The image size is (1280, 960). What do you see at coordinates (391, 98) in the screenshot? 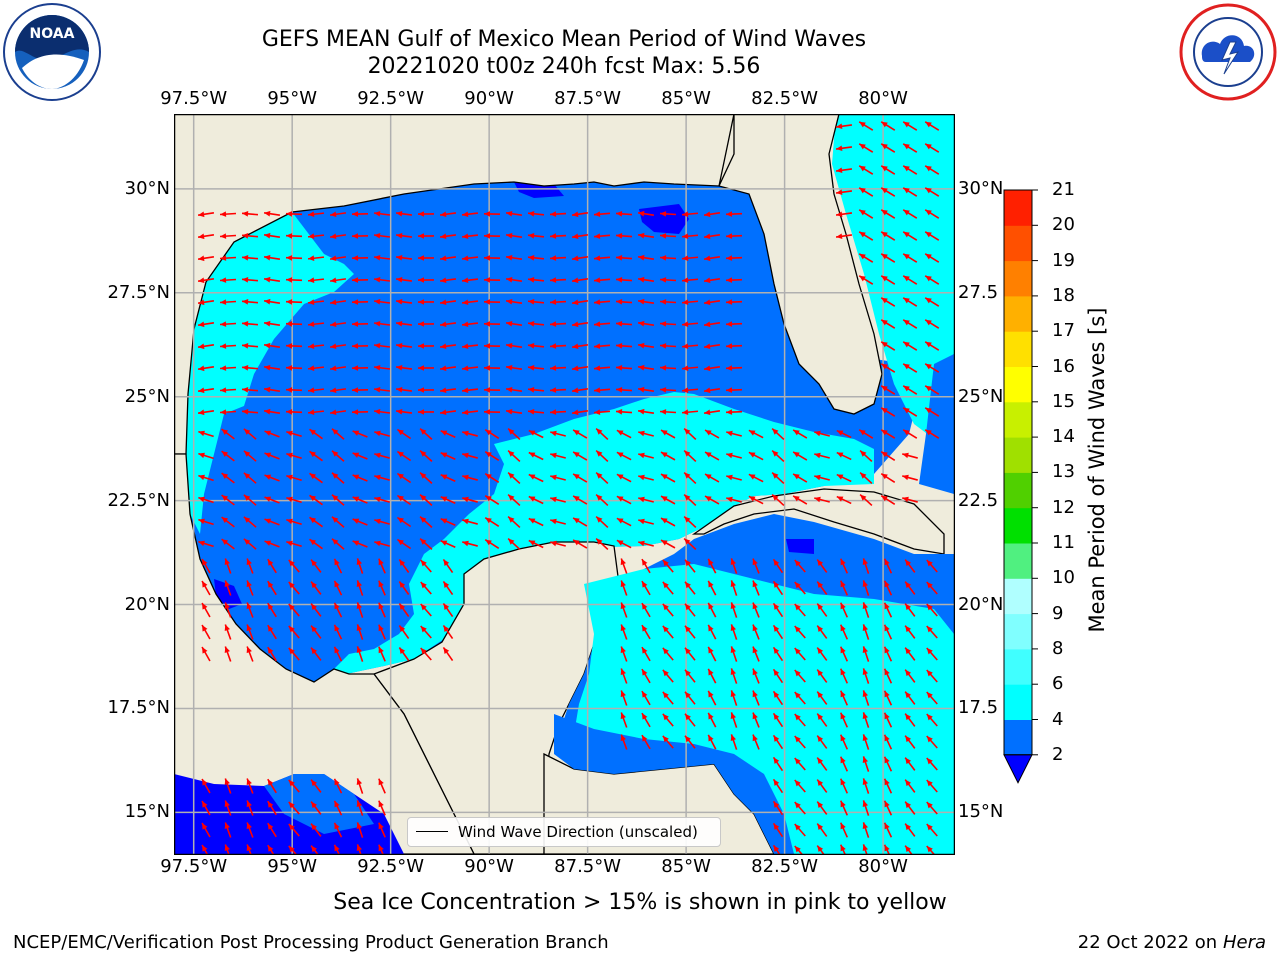
I see `ticks-top-label: 92.5°W` at bounding box center [391, 98].